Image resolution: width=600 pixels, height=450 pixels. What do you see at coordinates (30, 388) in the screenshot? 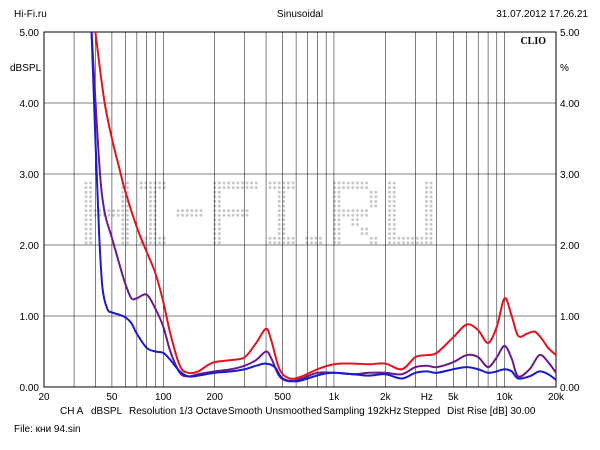
I see `y-tick-label-left: 0.00` at bounding box center [30, 388].